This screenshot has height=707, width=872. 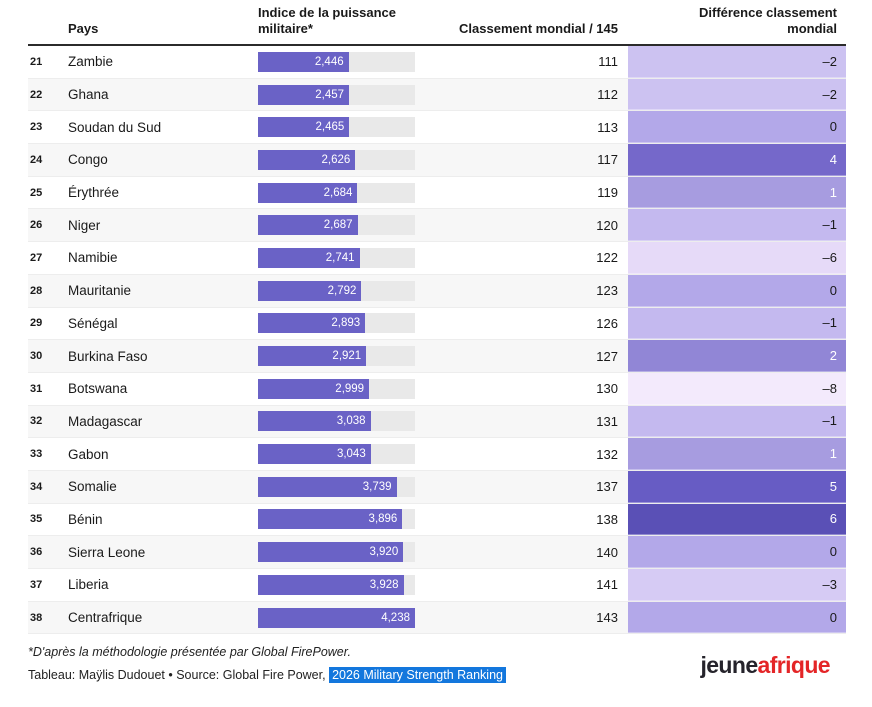 What do you see at coordinates (737, 486) in the screenshot?
I see `row-diff-cell: 5` at bounding box center [737, 486].